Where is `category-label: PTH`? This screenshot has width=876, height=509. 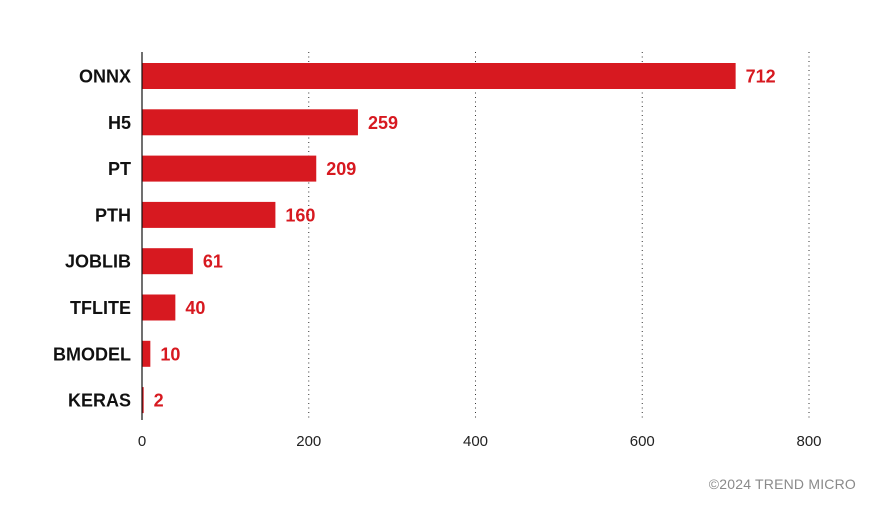 category-label: PTH is located at coordinates (113, 215).